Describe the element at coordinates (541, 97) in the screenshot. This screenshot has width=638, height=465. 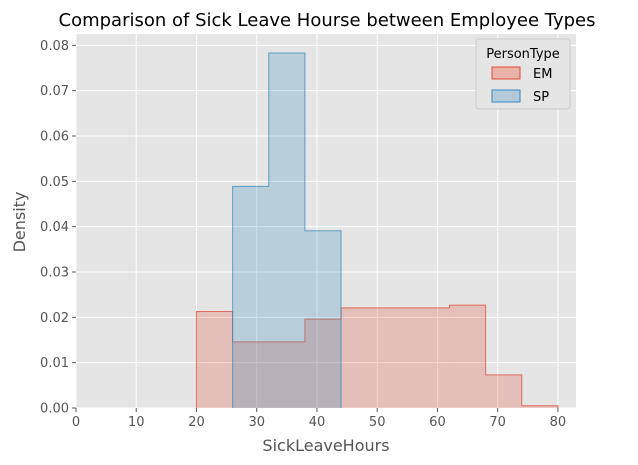
I see `legend-label-sp: SP` at that location.